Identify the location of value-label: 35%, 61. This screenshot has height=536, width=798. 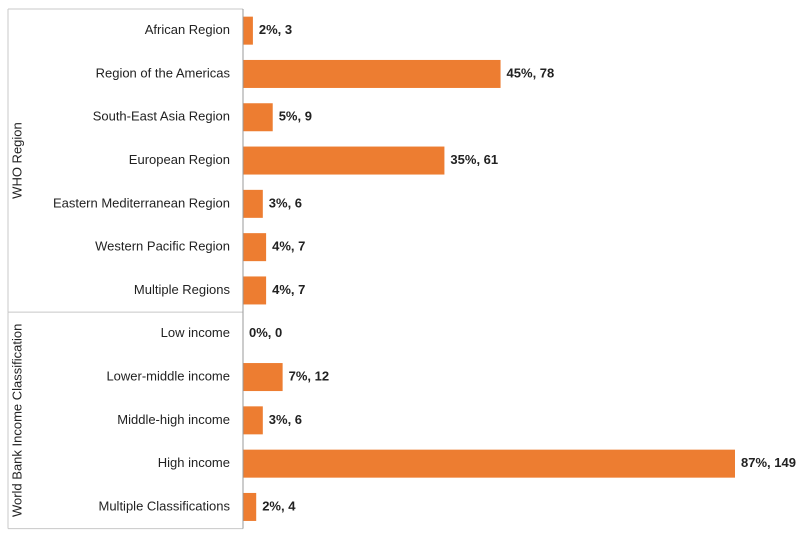
(474, 159).